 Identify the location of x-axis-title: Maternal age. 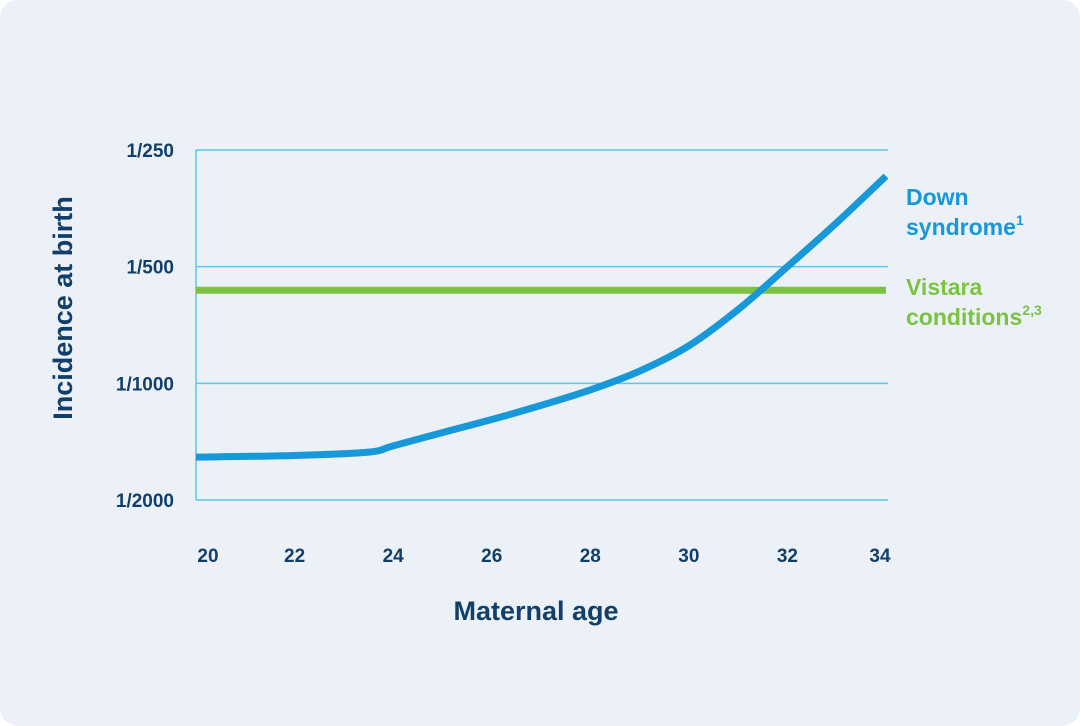
(535, 611).